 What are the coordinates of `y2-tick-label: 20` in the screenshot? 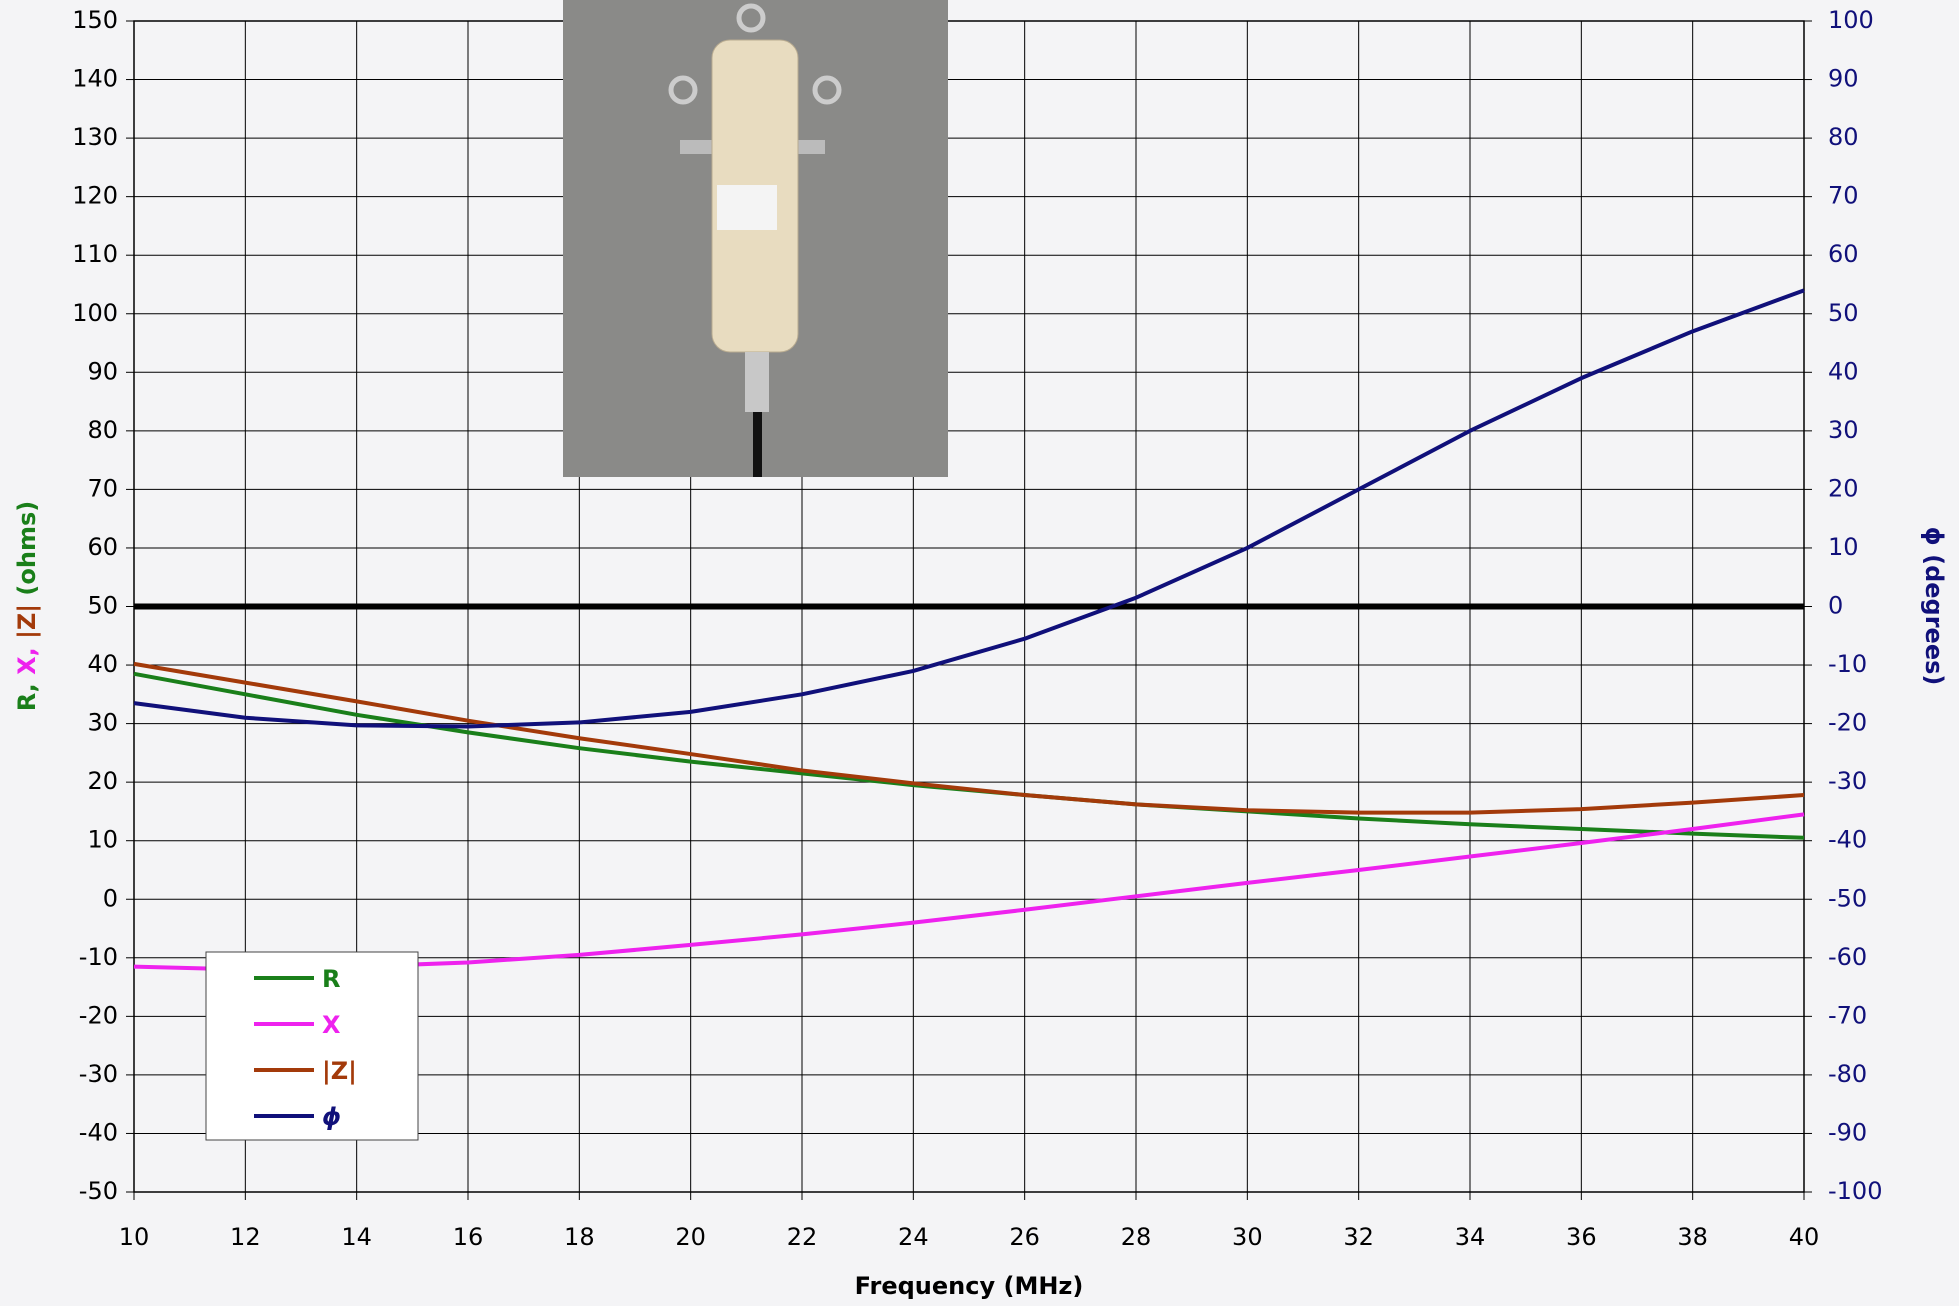 It's located at (1843, 488).